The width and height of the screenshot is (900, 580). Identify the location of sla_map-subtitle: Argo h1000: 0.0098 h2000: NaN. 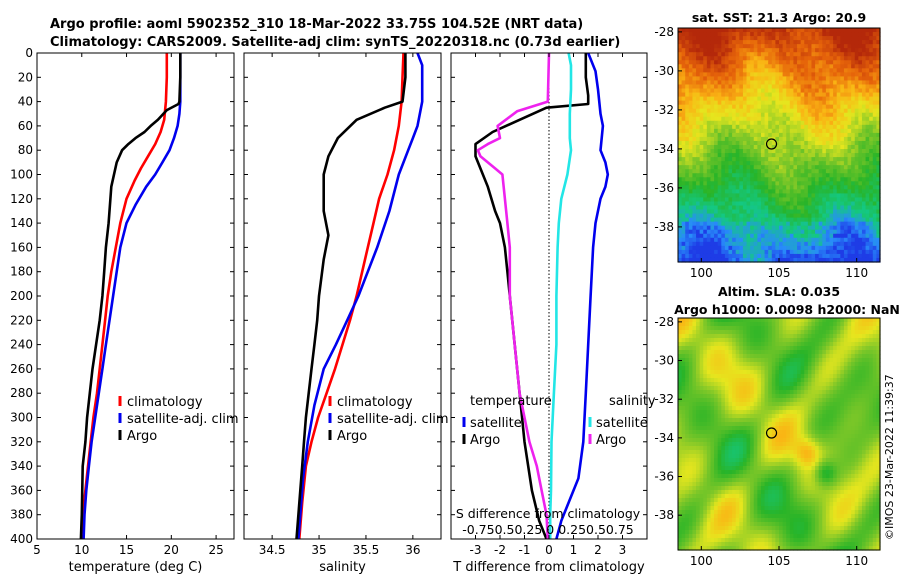
(787, 309).